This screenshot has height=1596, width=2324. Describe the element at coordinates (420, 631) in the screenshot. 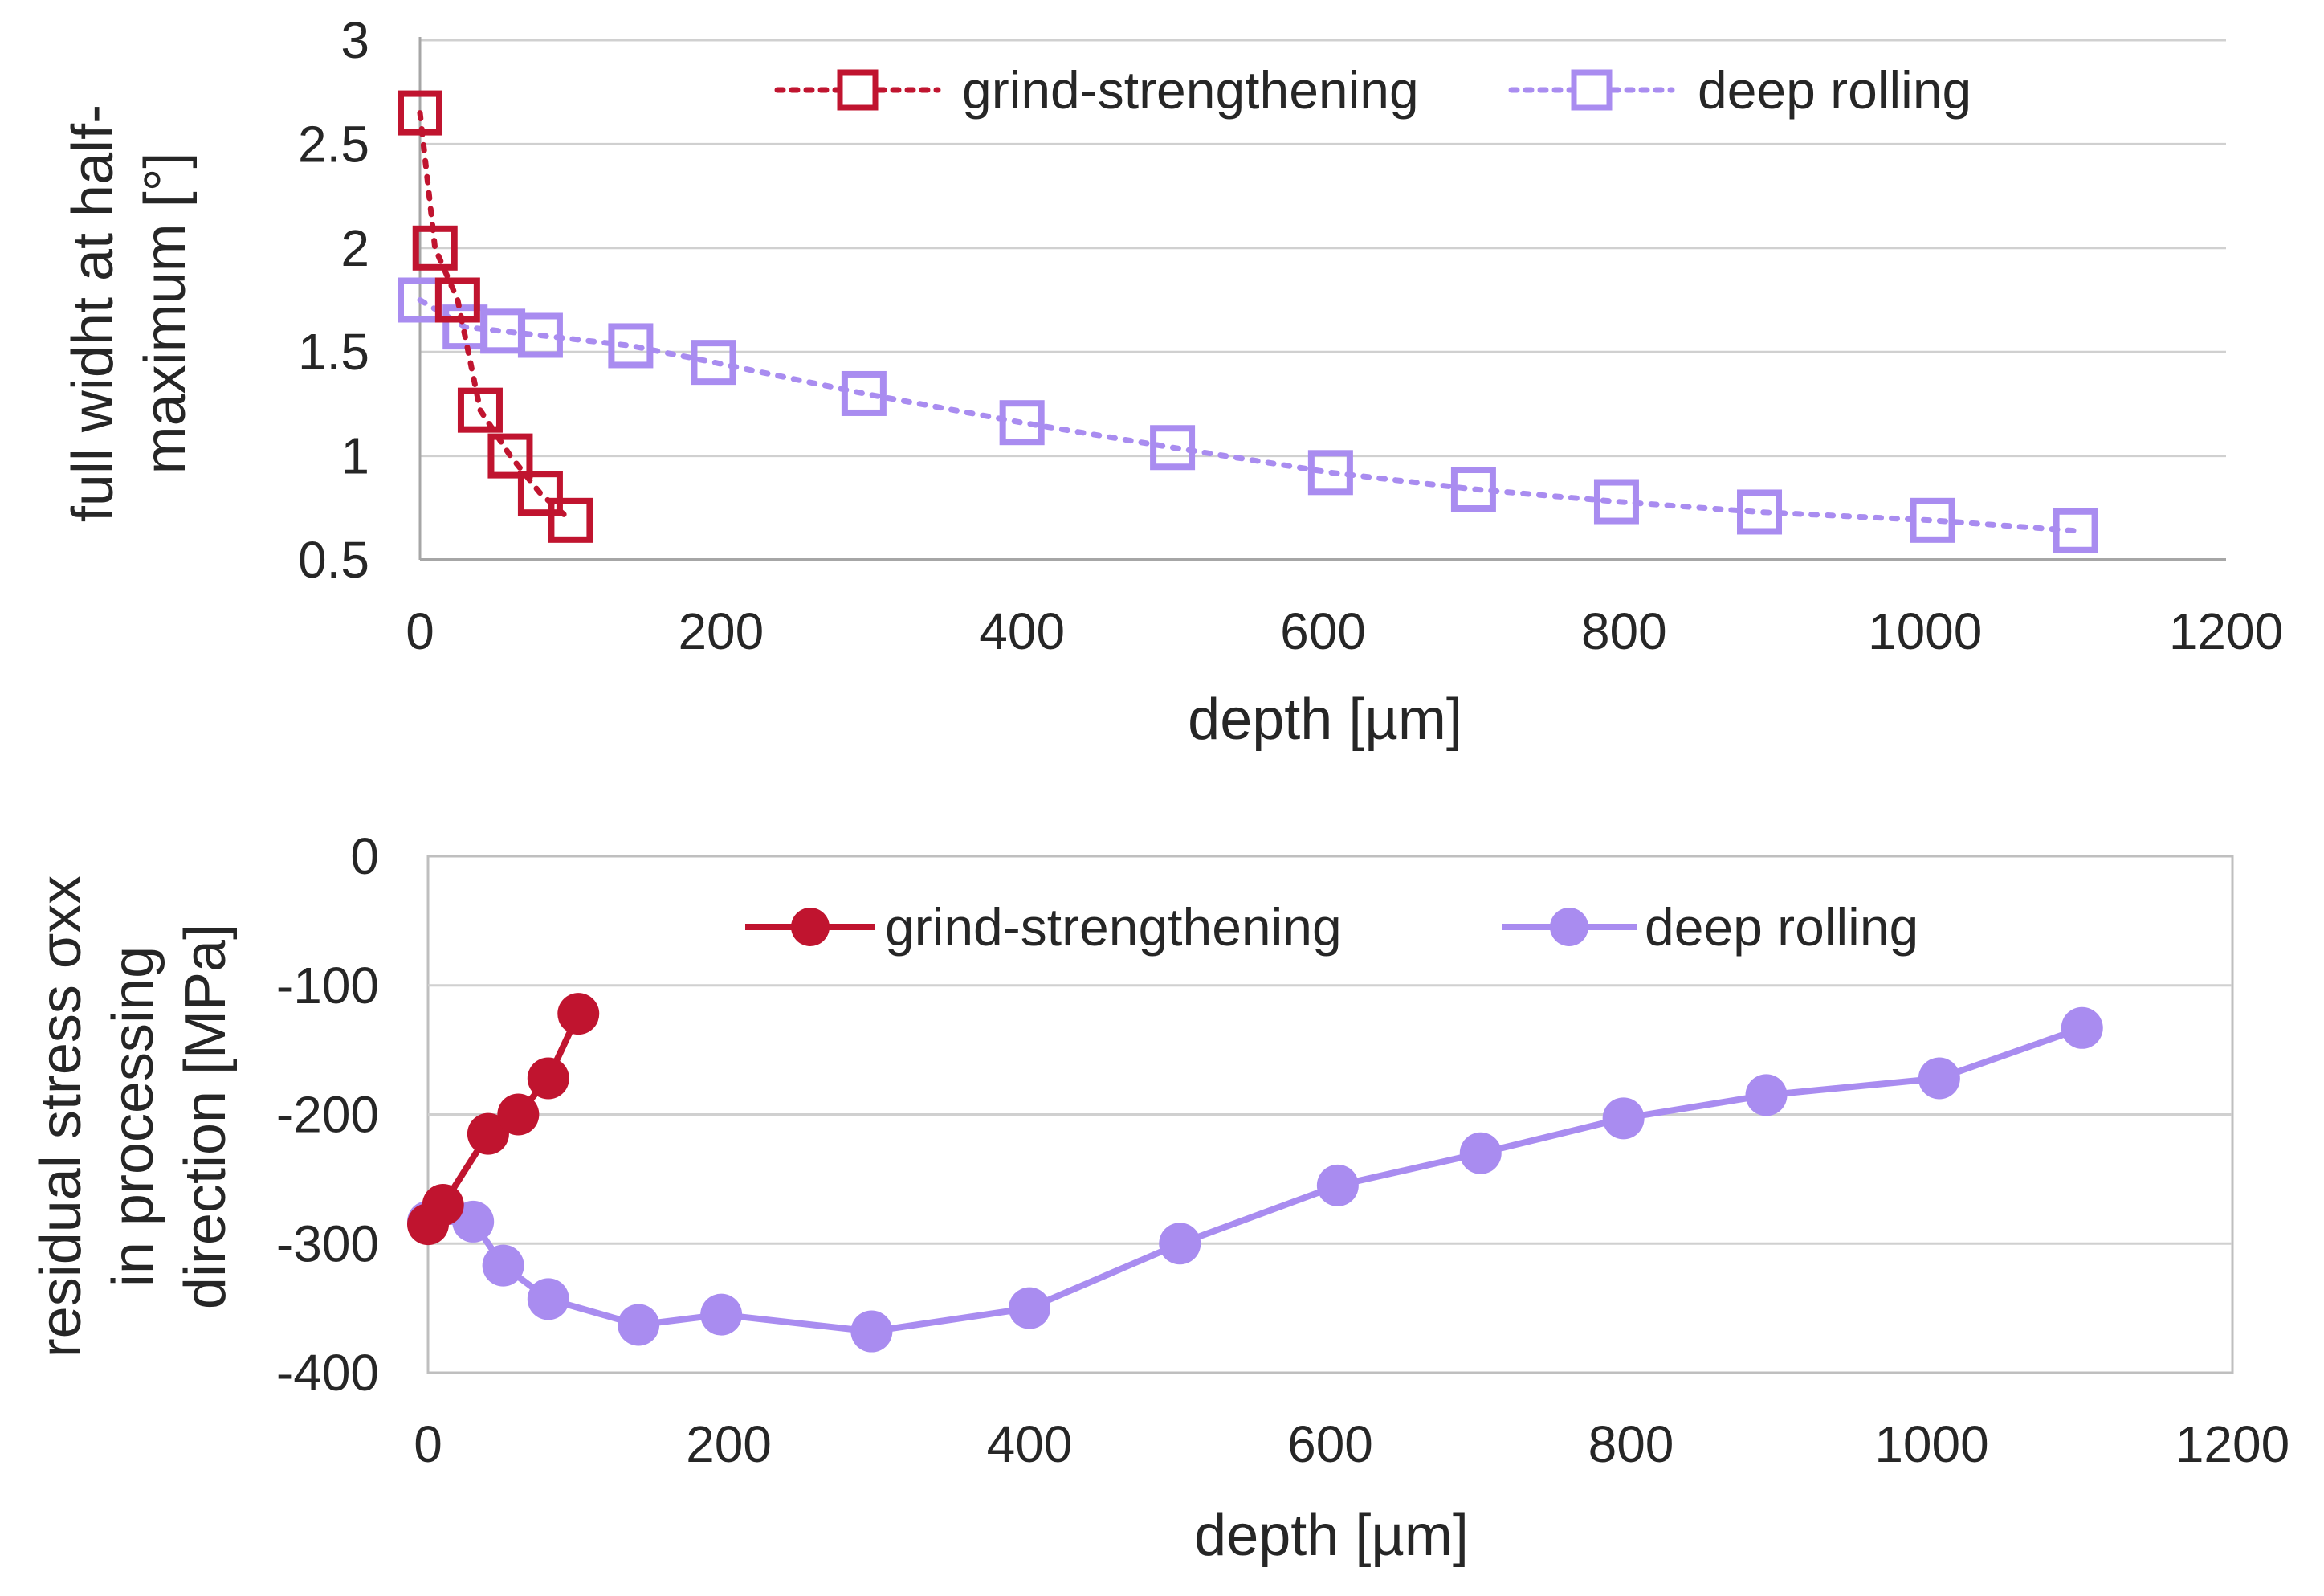

I see `chart-fwhm-x-tick-label: 0` at that location.